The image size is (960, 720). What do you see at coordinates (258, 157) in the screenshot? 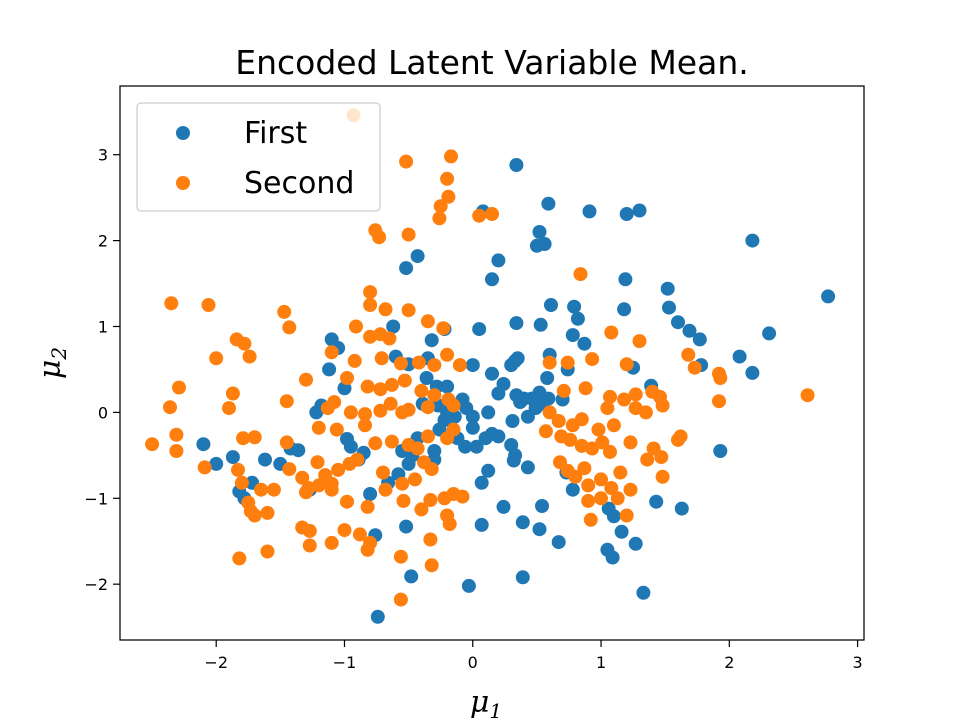
I see `legend-box` at bounding box center [258, 157].